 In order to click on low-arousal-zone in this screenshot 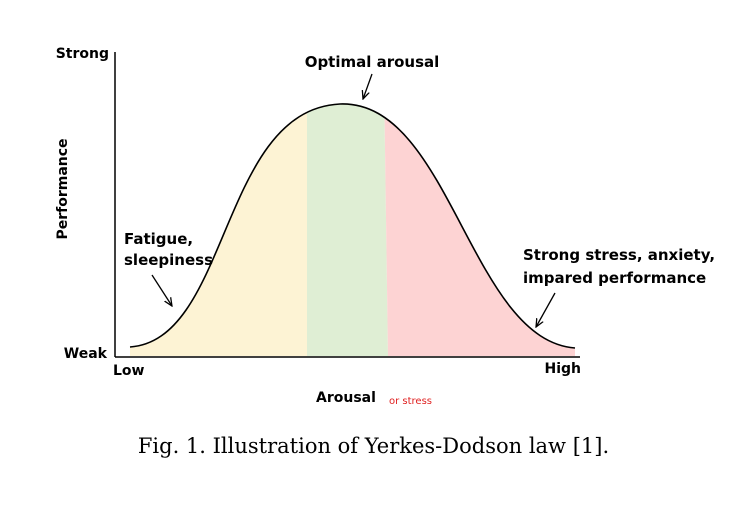, I will do `click(218, 229)`.